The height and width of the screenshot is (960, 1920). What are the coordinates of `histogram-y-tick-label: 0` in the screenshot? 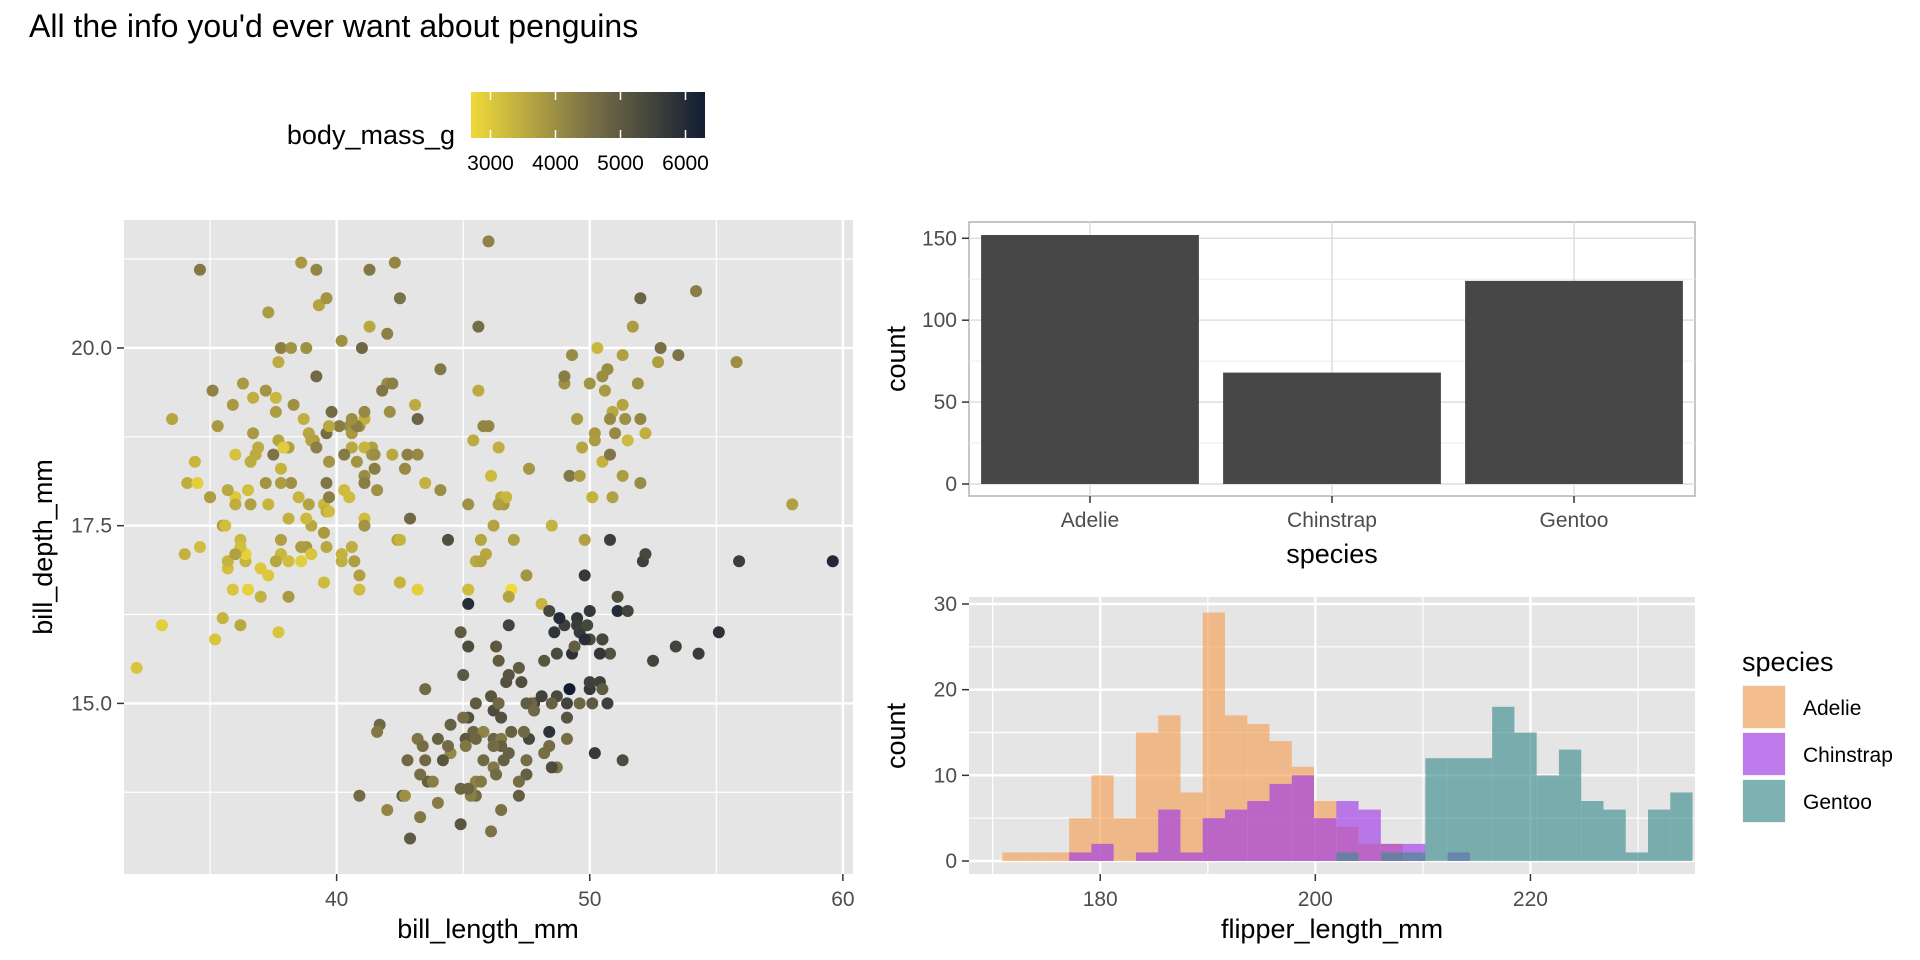 It's located at (951, 861).